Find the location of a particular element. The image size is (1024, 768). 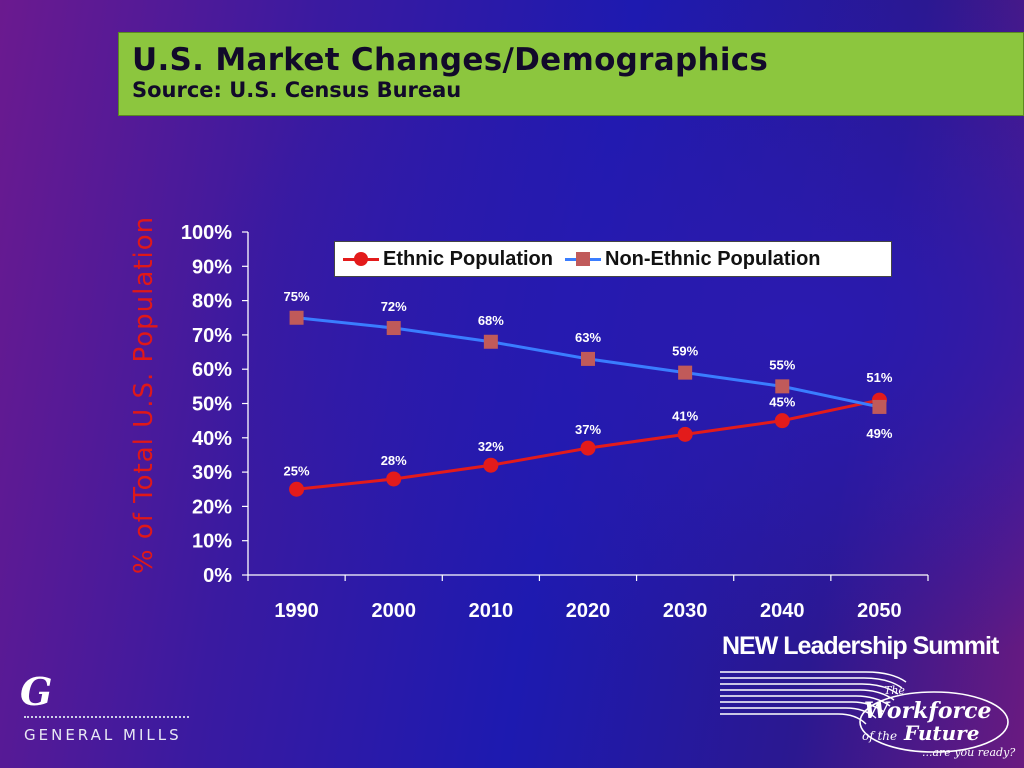

y-tick-label: 60% is located at coordinates (212, 370).